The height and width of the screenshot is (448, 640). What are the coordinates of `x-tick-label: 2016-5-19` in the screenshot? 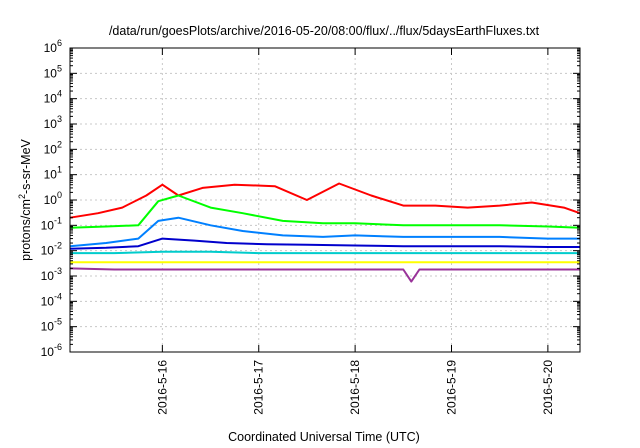 It's located at (451, 387).